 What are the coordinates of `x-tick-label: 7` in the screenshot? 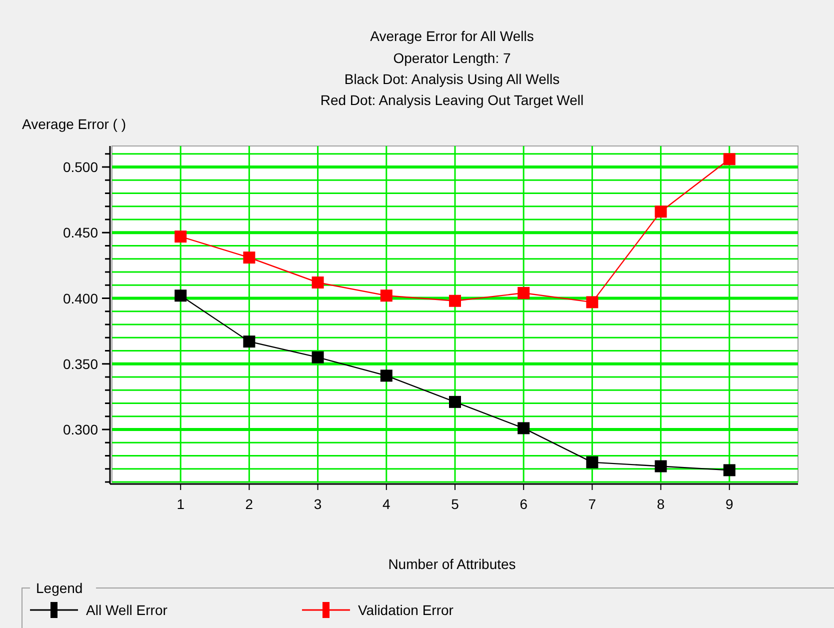 It's located at (592, 504).